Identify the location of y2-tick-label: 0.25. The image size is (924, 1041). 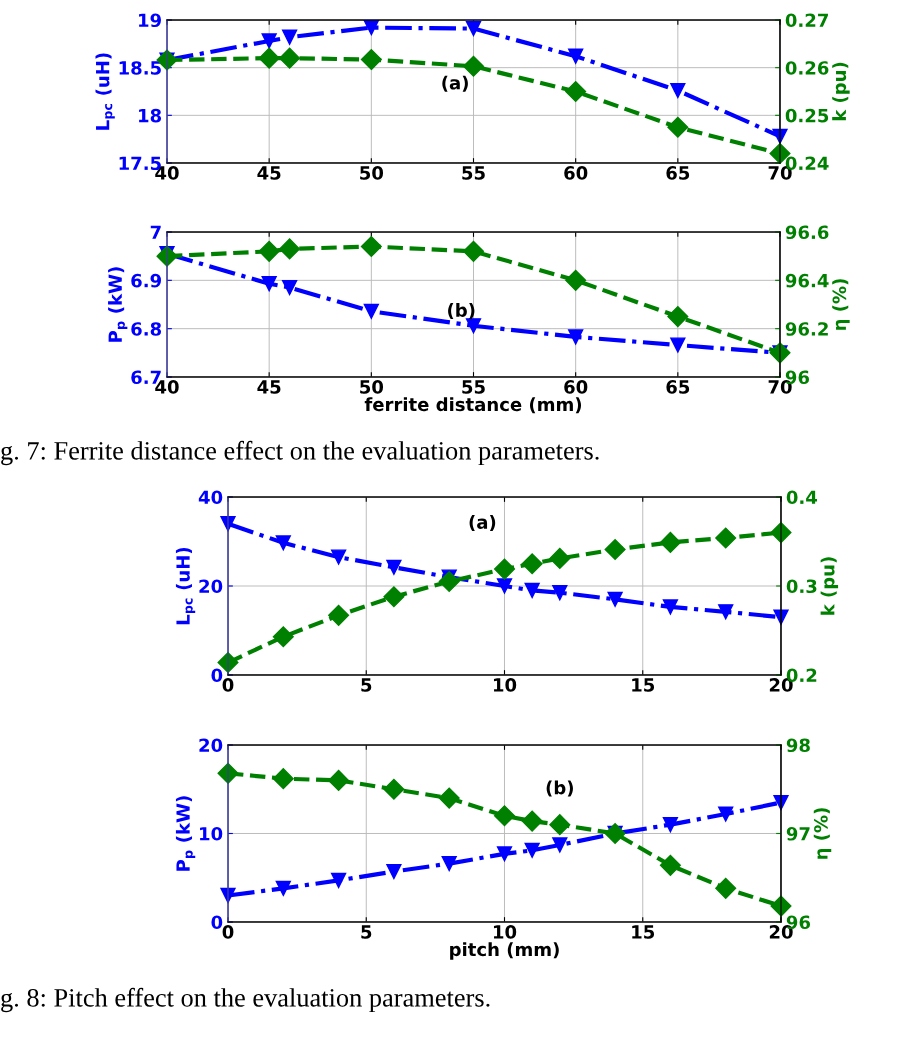
(807, 115).